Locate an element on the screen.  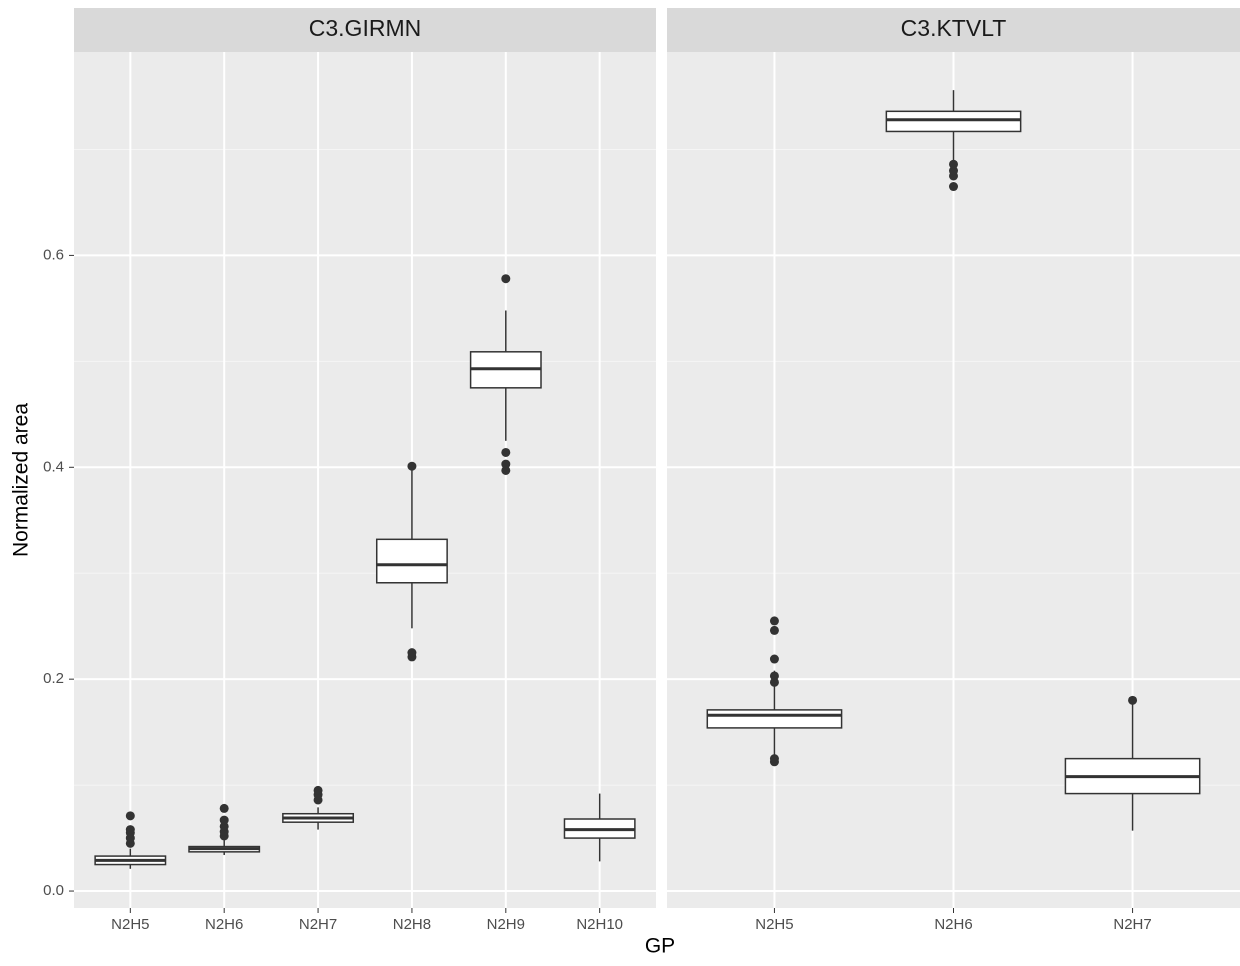
x-axis-title: GP is located at coordinates (660, 946).